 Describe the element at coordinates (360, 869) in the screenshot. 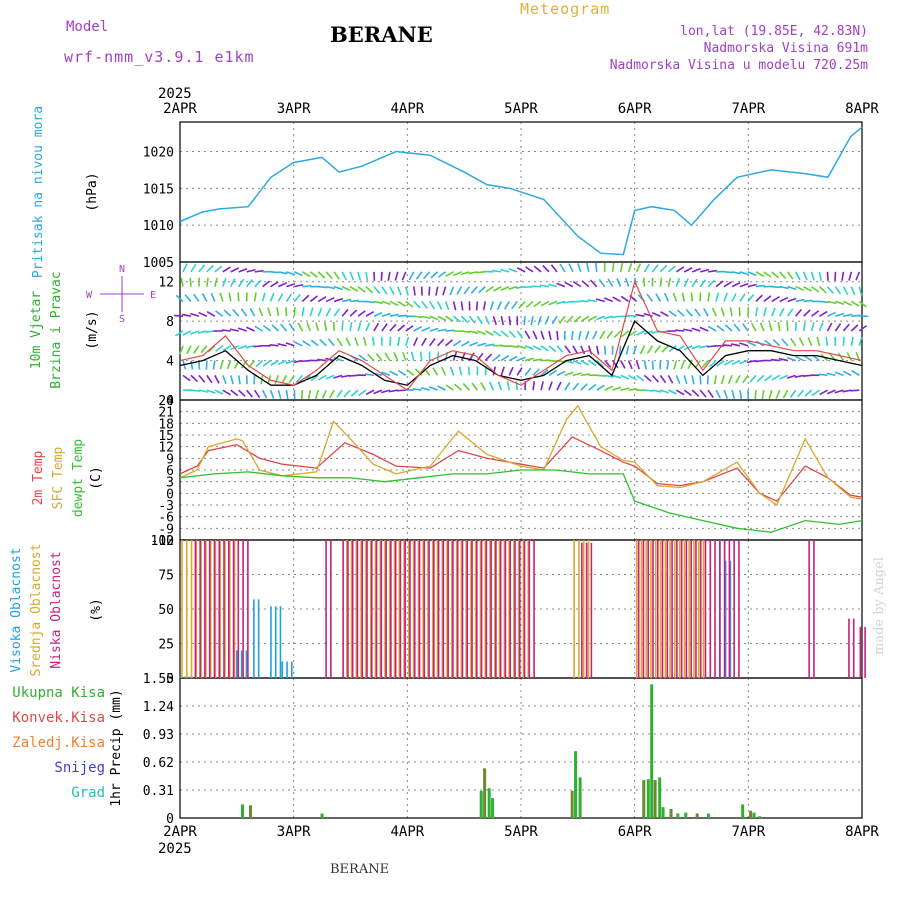

I see `footer-station: BERANE` at that location.